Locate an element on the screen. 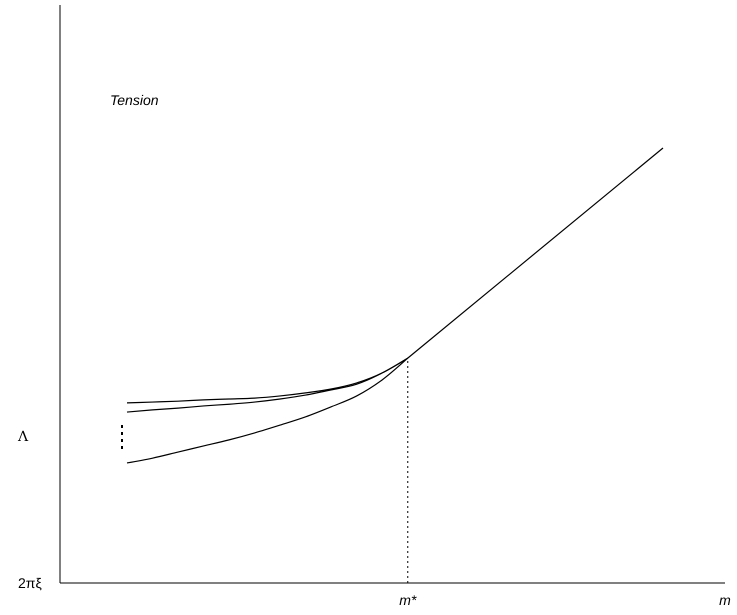 This screenshot has height=615, width=737. text: Λ is located at coordinates (23, 437).